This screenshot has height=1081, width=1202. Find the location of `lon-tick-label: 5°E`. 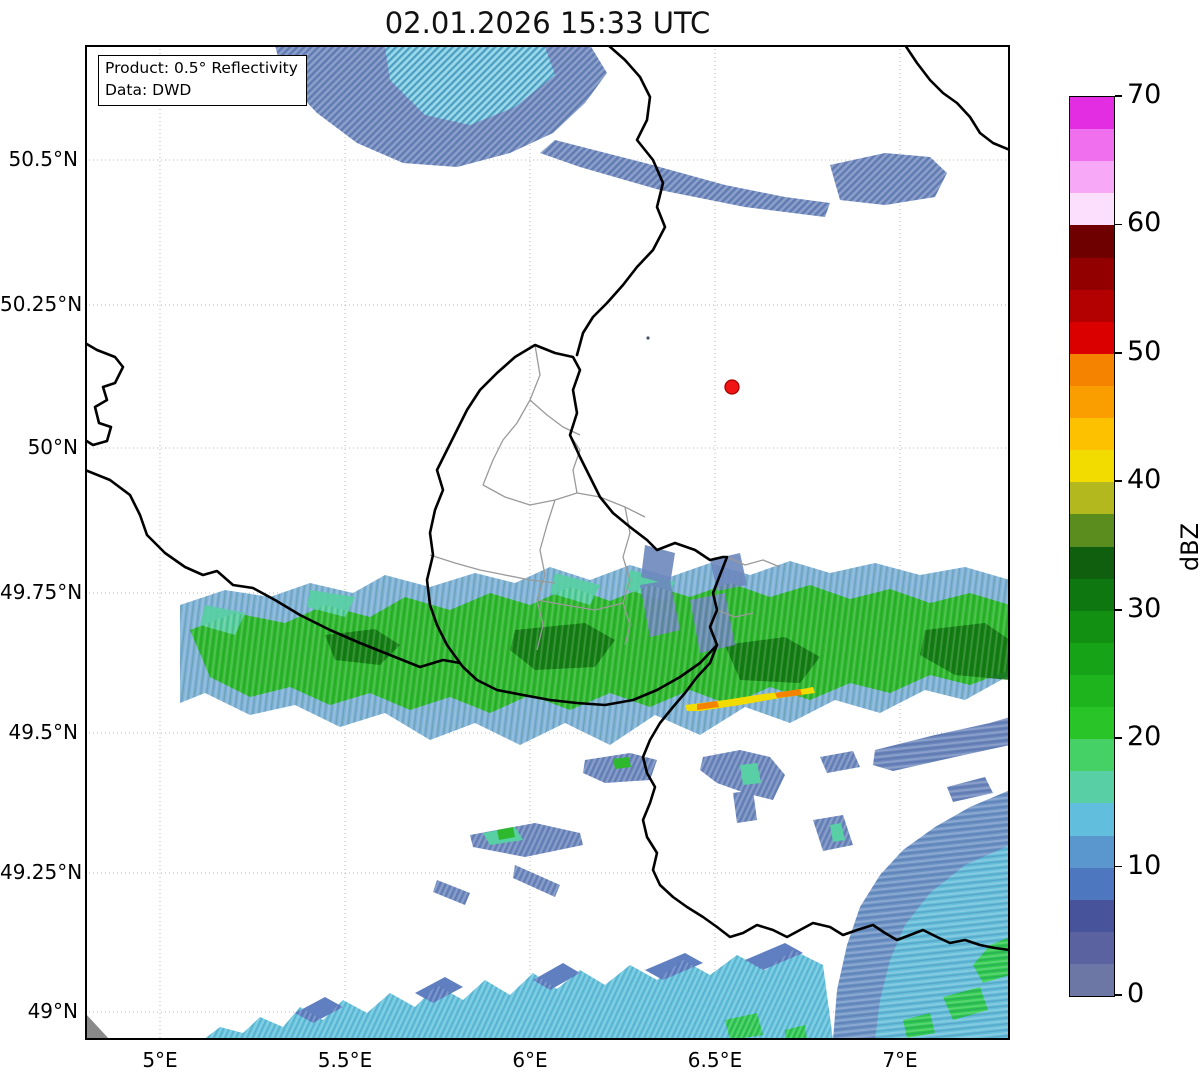

lon-tick-label: 5°E is located at coordinates (160, 1060).